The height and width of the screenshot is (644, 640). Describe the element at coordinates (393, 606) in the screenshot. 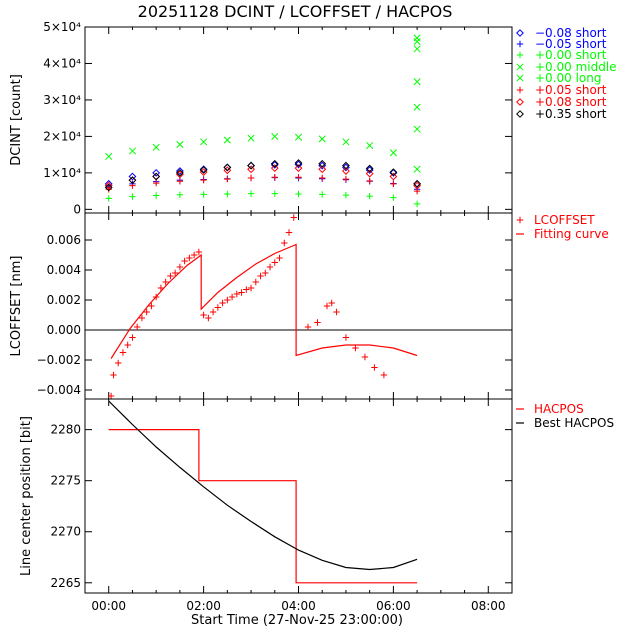

I see `x-tick-label: 06:00` at that location.